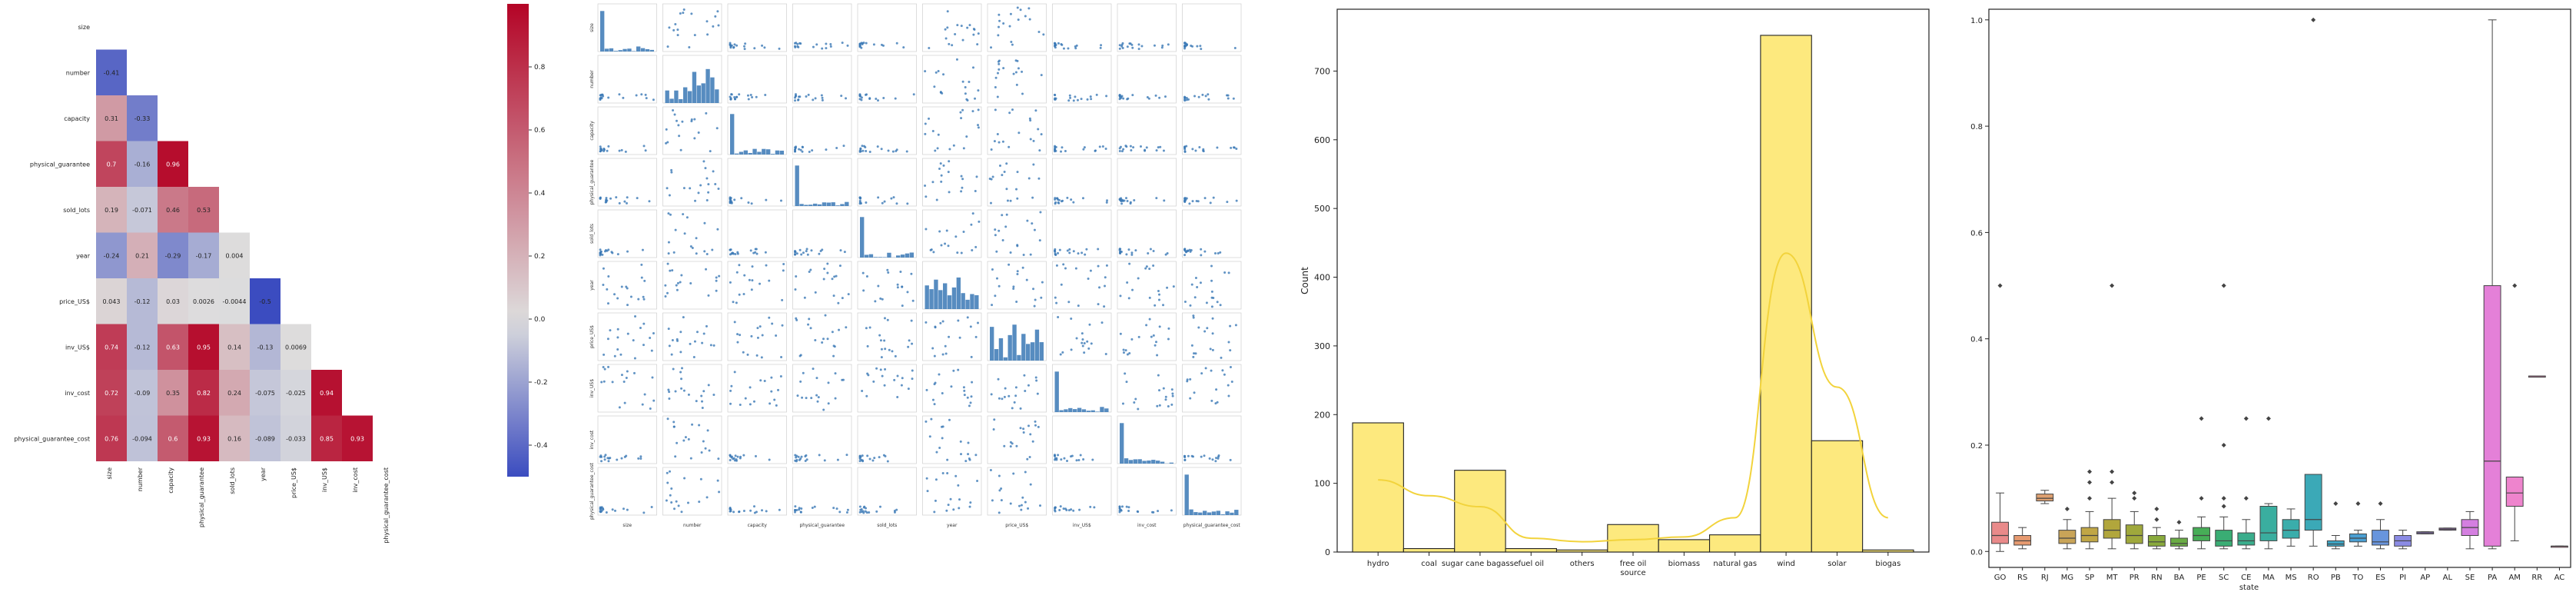  What do you see at coordinates (296, 347) in the screenshot?
I see `heatmap-cell-label: 0.0069` at bounding box center [296, 347].